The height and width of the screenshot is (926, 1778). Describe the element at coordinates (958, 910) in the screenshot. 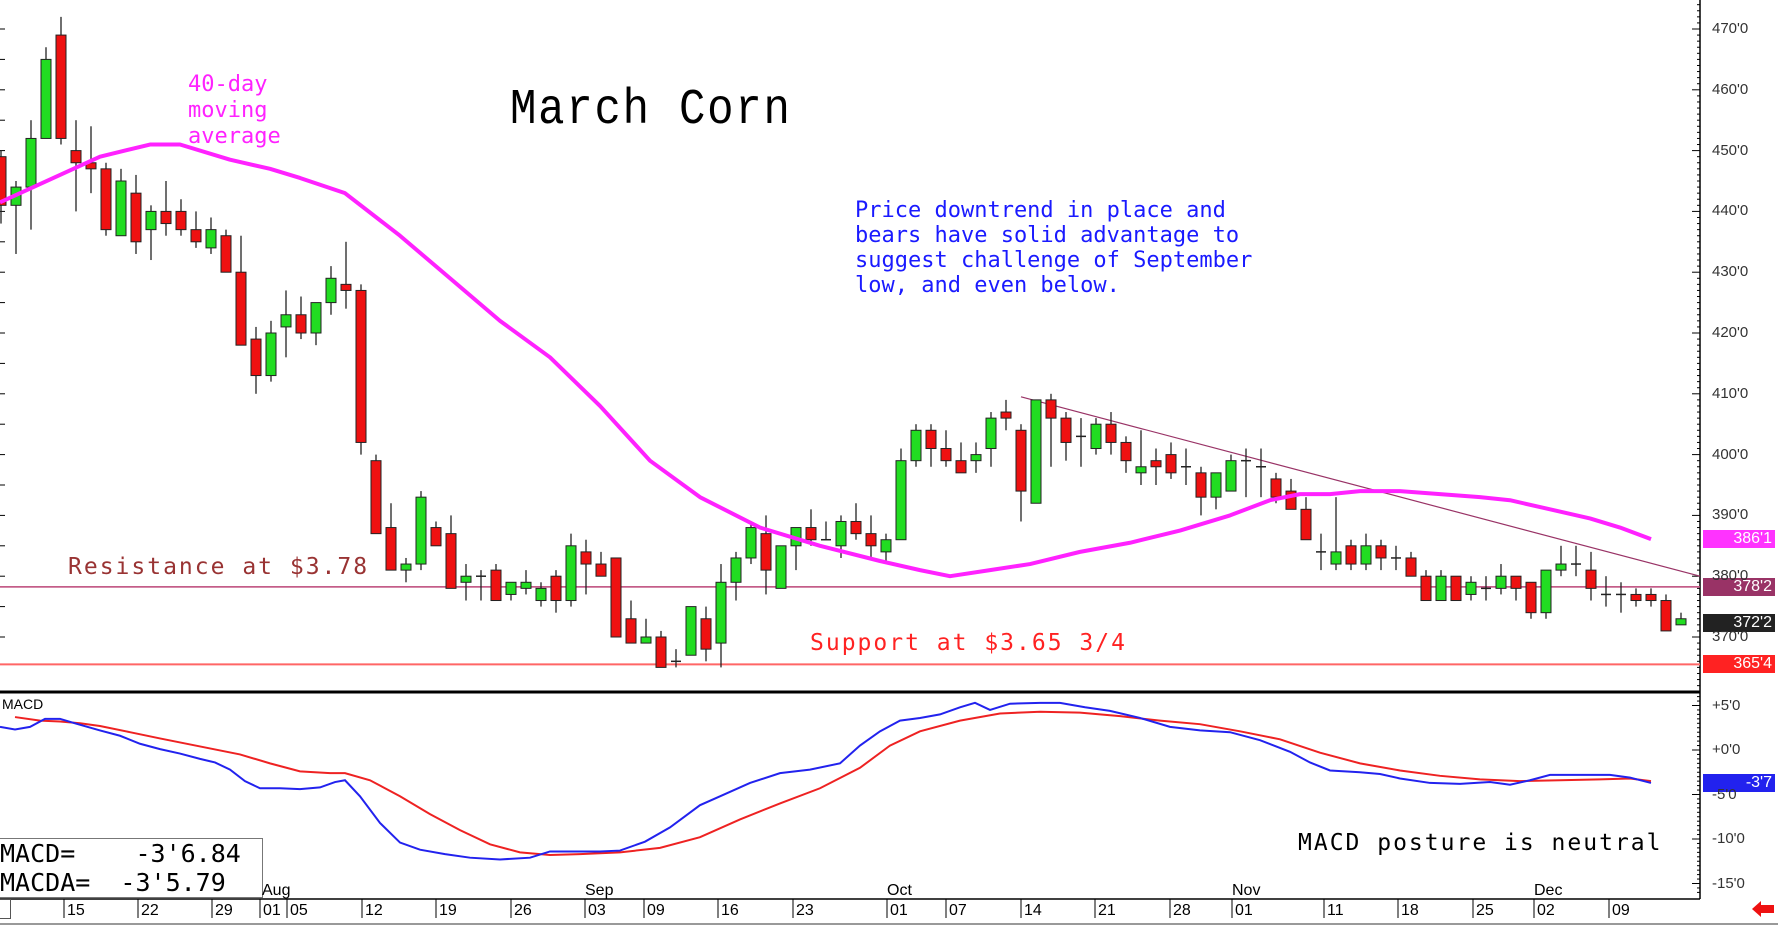

I see `date-tick-label: 07` at that location.